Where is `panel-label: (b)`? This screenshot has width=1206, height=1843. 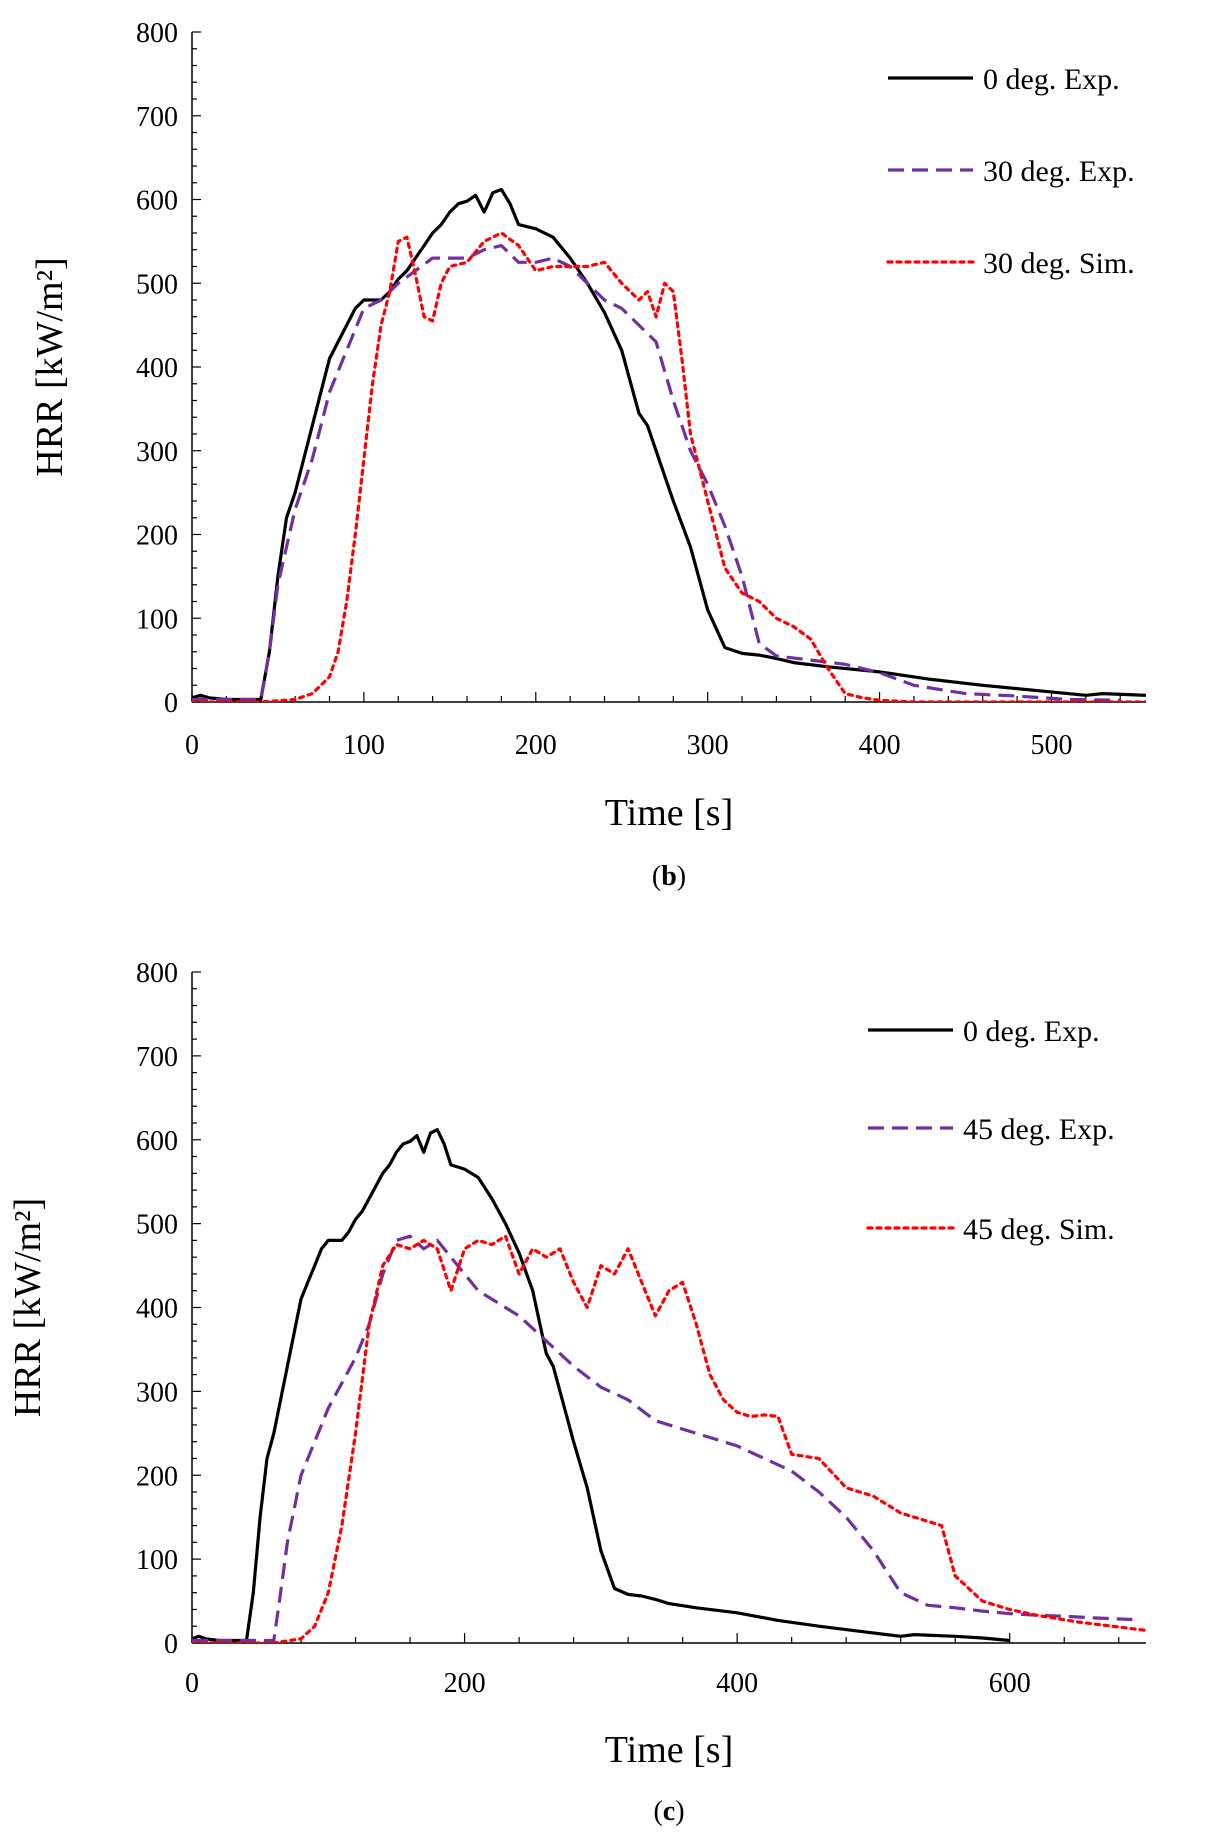
panel-label: (b) is located at coordinates (669, 876).